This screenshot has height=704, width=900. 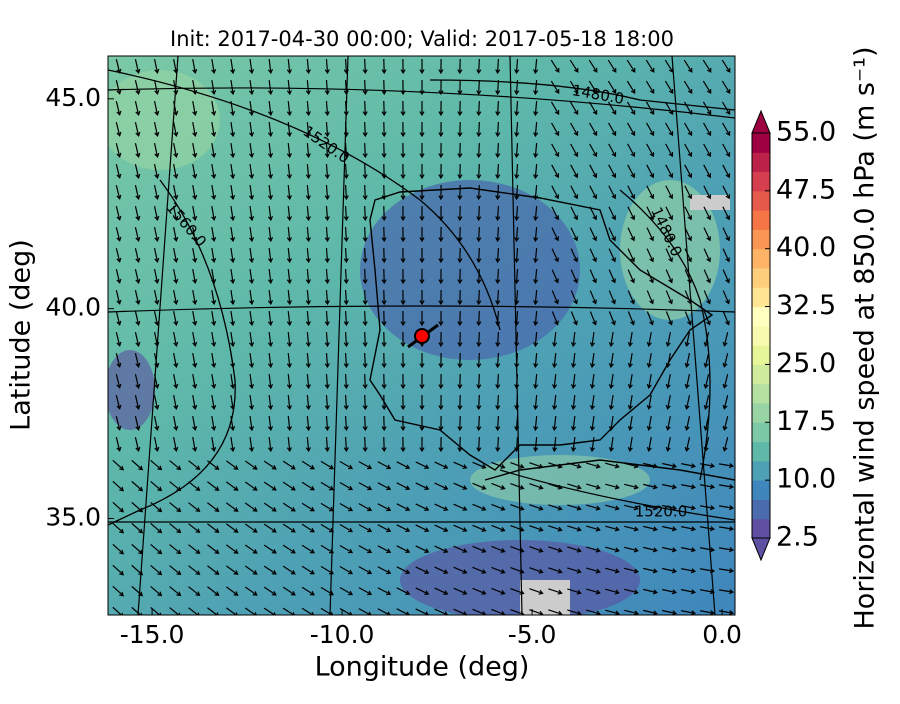 What do you see at coordinates (761, 470) in the screenshot?
I see `colorbar-band` at bounding box center [761, 470].